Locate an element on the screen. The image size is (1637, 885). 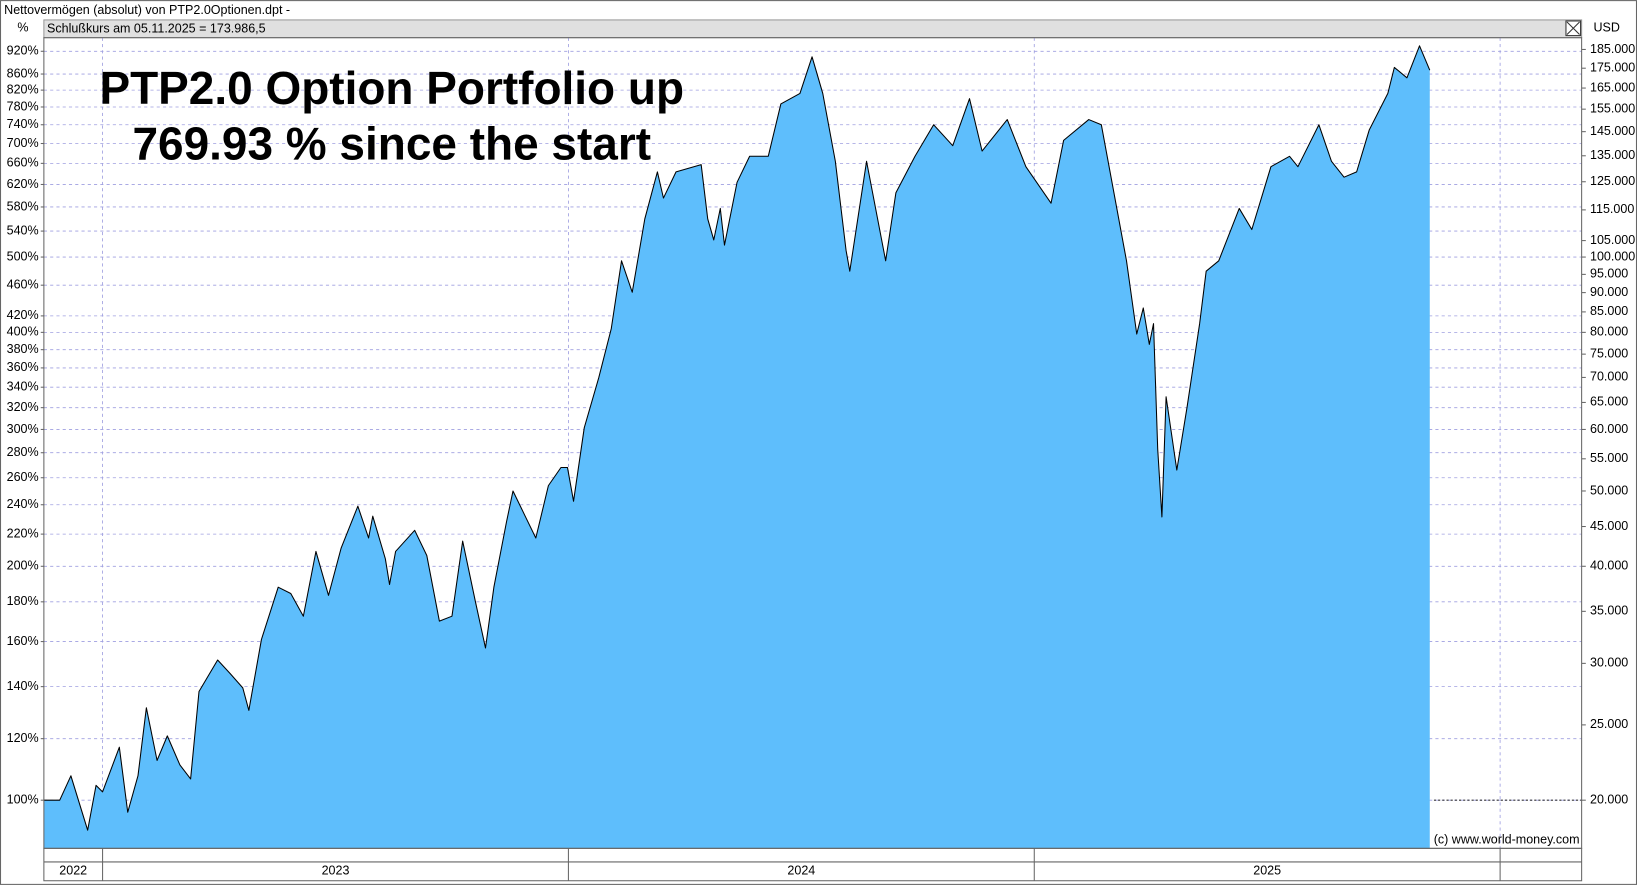
y-tick-label: 380% is located at coordinates (23, 349).